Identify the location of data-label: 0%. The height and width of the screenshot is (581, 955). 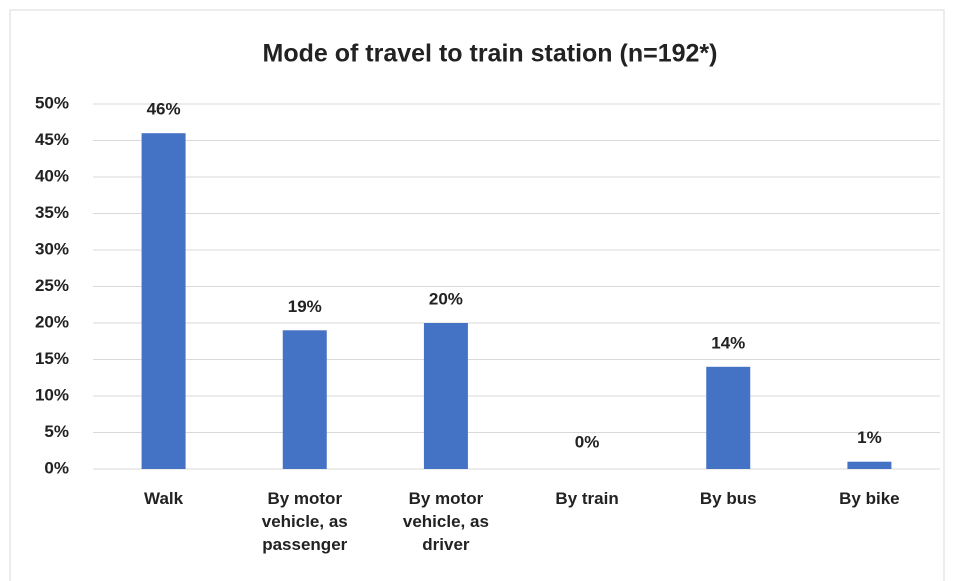
(587, 441).